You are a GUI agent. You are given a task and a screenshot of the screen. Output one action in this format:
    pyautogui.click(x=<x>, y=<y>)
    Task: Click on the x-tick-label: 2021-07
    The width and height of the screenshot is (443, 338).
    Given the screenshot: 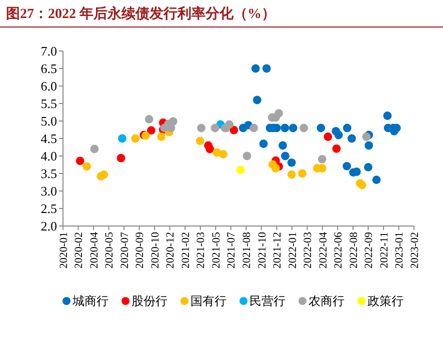 What is the action you would take?
    pyautogui.click(x=232, y=250)
    